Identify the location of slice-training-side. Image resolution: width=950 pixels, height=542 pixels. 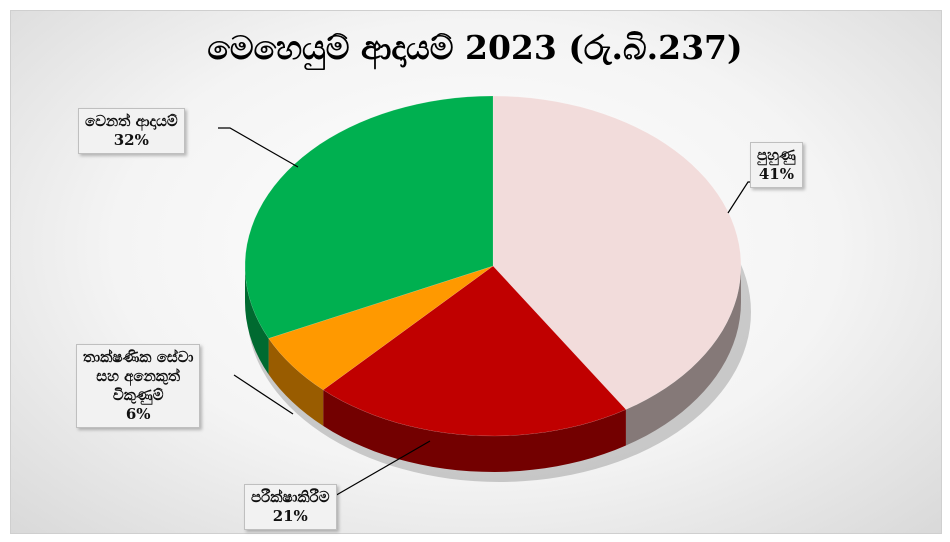
(683, 356).